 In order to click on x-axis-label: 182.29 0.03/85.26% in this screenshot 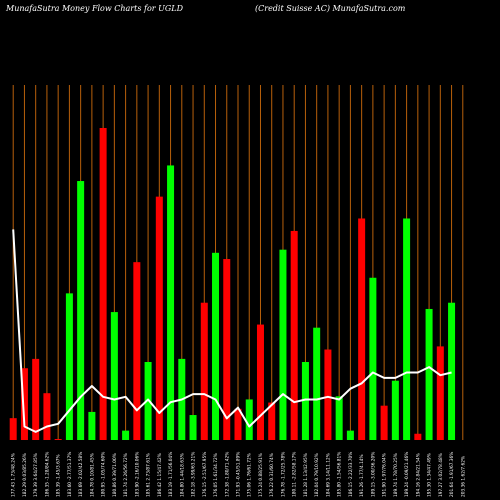, I will do `click(25, 475)`.